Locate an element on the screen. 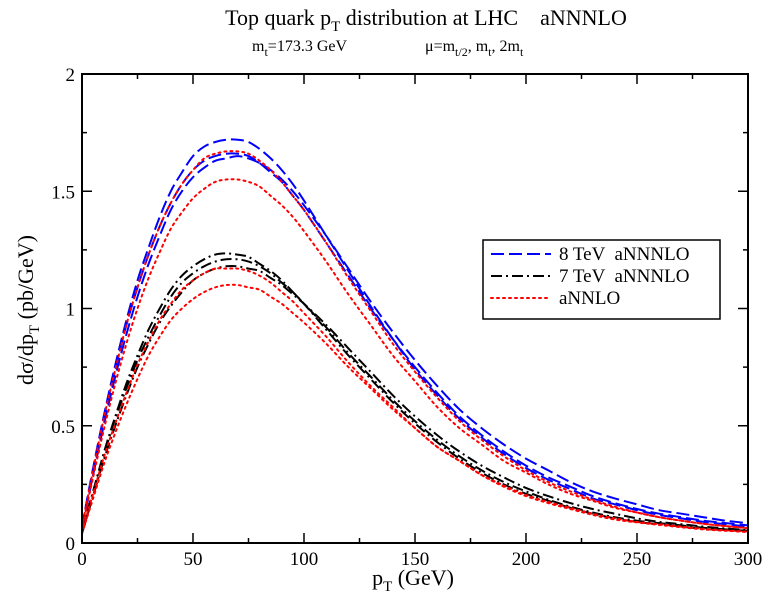 Image resolution: width=767 pixels, height=606 pixels. subtitle-scale: μ=mt/2, mt, 2mt is located at coordinates (474, 48).